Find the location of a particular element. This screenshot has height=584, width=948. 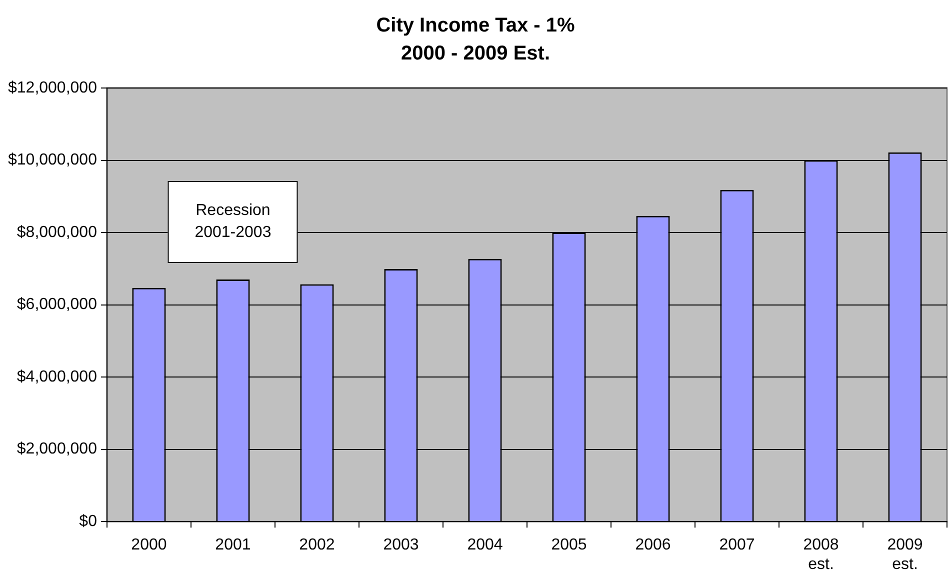

y-tick-label: $4,000,000 is located at coordinates (57, 377).